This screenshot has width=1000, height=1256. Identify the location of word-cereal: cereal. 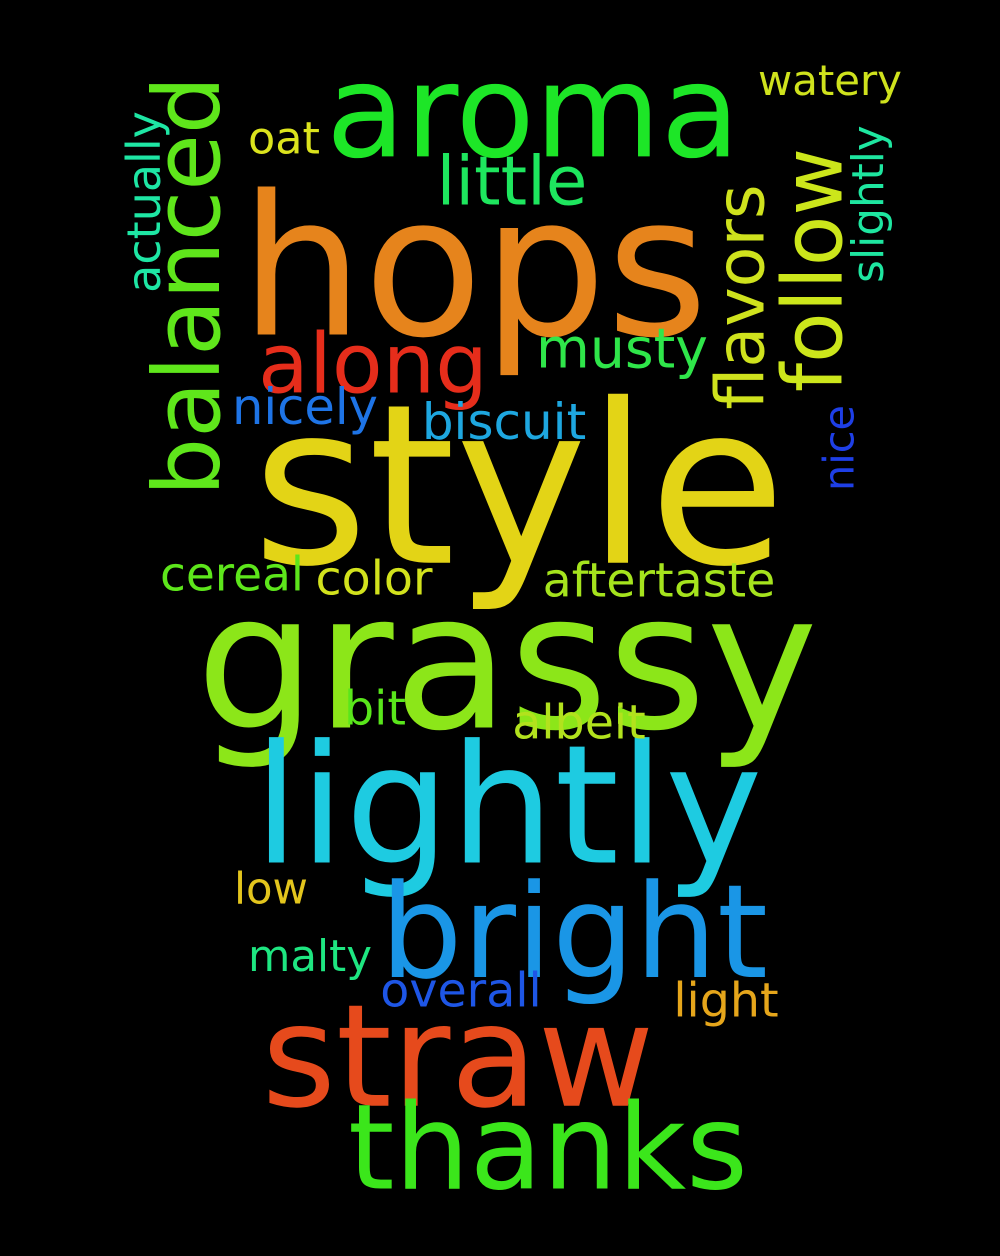
(232, 575).